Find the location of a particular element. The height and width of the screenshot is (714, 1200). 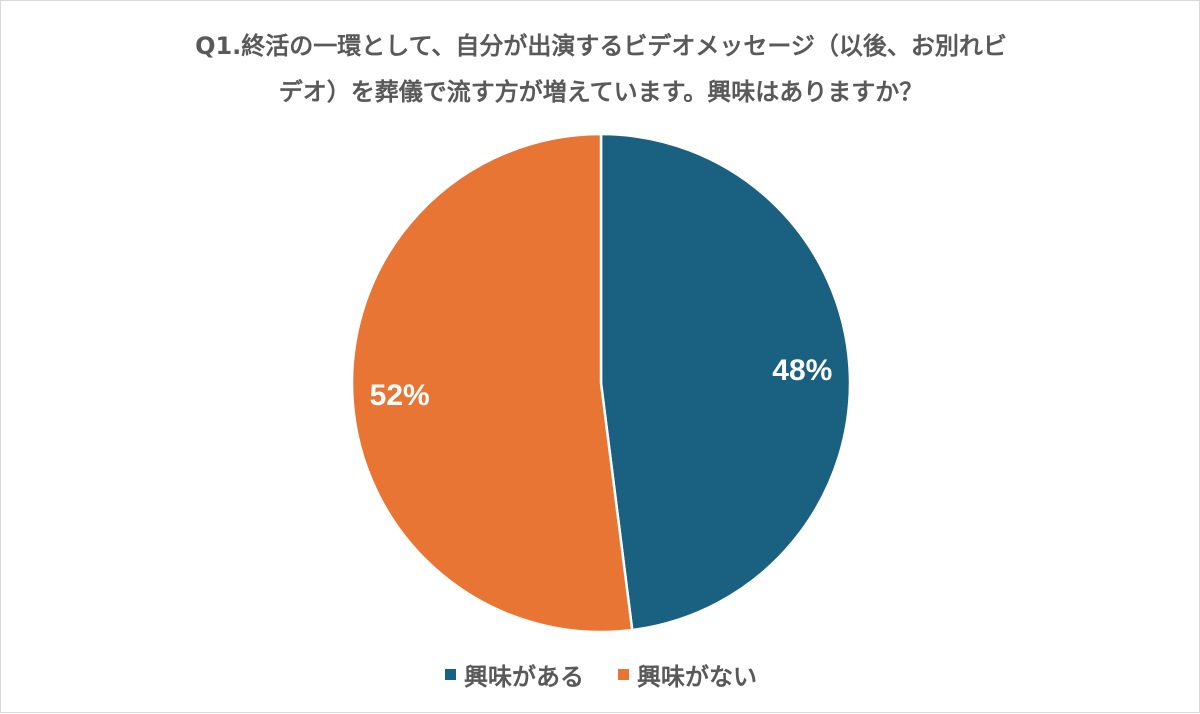

chart-title-line-2: デオ）を葬儀で流す方が増えています。興味はありますか？ is located at coordinates (601, 92).